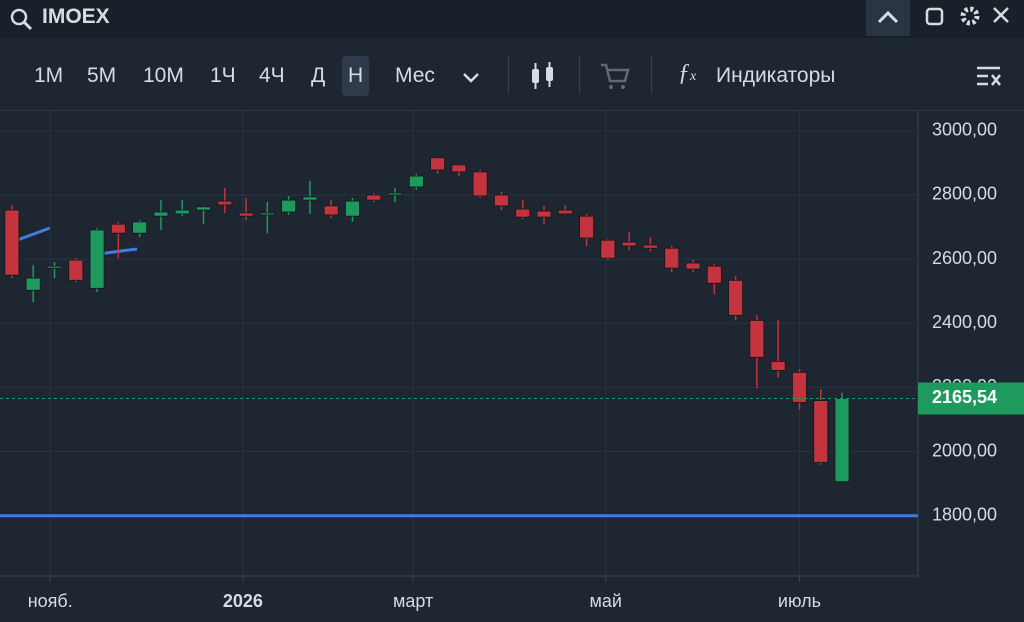 The height and width of the screenshot is (622, 1024). What do you see at coordinates (243, 601) in the screenshot?
I see `x-tick-label: 2026` at bounding box center [243, 601].